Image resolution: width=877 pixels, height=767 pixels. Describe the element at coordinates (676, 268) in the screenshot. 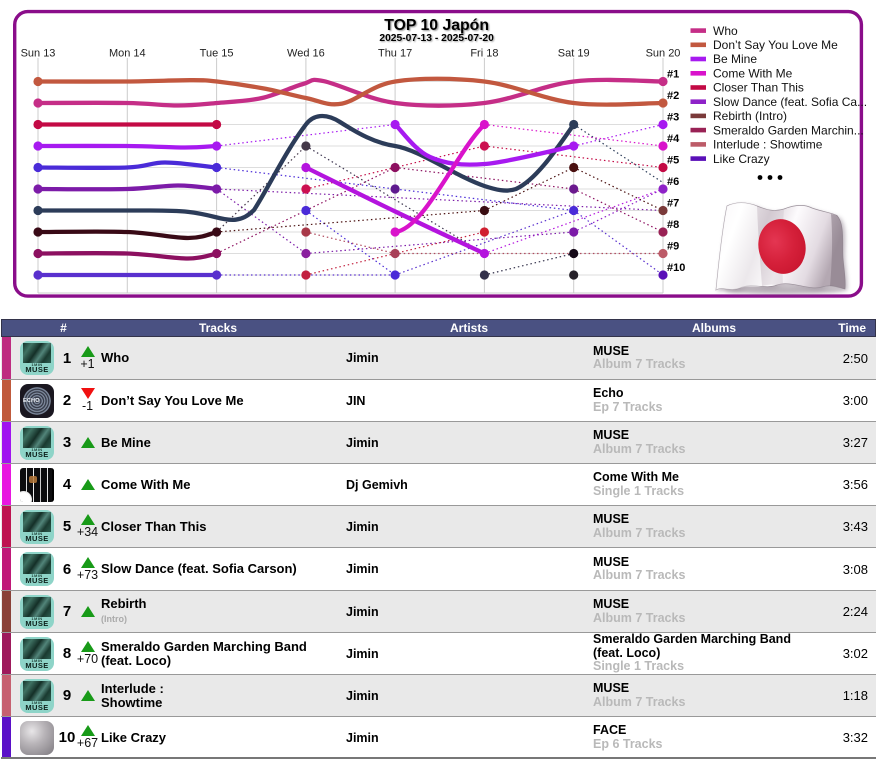

I see `svg-text: #10` at that location.